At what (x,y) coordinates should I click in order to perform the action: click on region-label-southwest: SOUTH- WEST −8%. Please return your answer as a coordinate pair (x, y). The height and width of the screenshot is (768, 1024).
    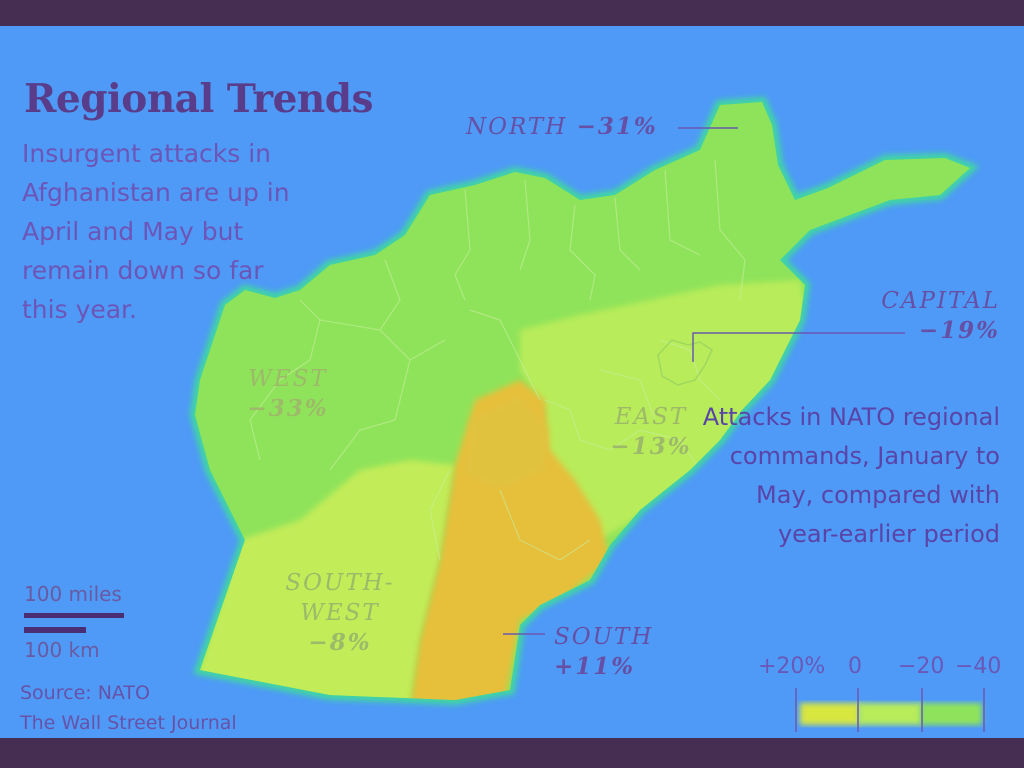
    Looking at the image, I should click on (340, 613).